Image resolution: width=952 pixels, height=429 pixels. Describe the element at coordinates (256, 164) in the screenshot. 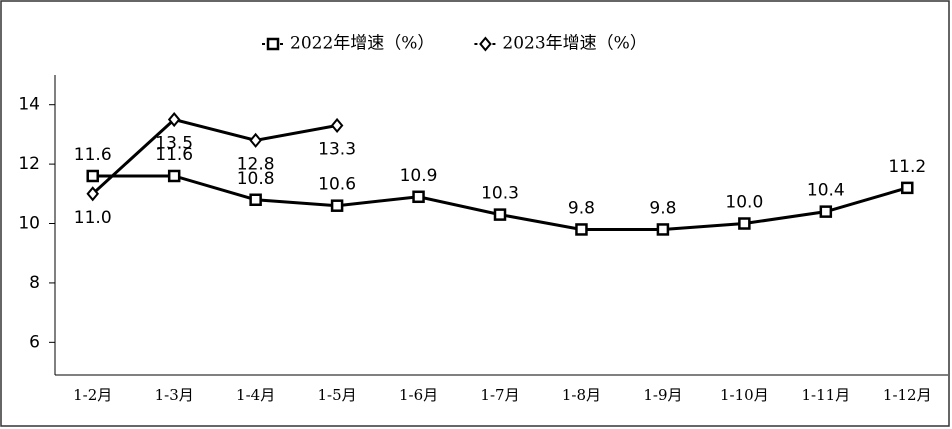

I see `data-label: 12.8` at that location.